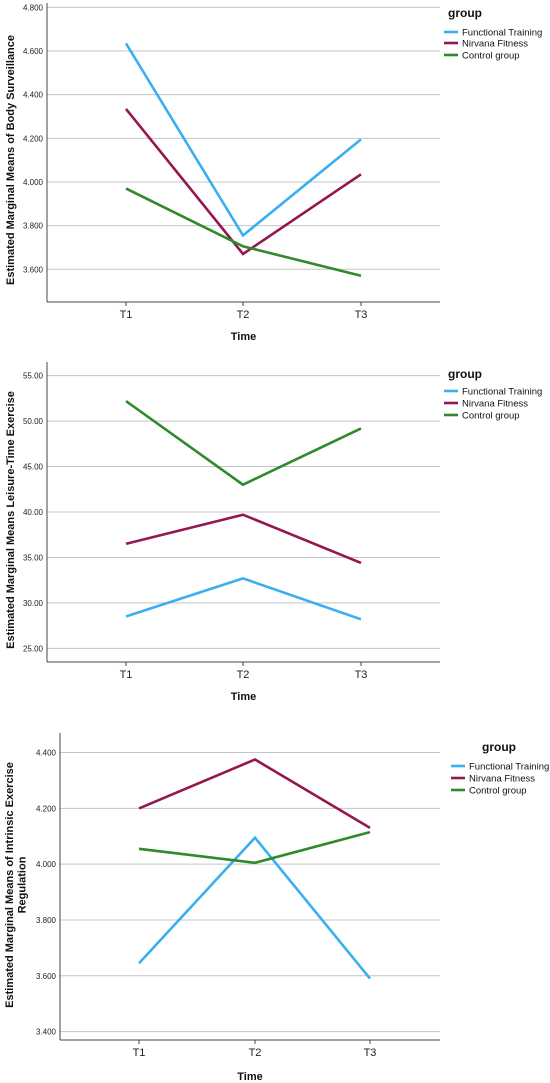  Describe the element at coordinates (33, 512) in the screenshot. I see `y-tick-label: 40.00` at that location.